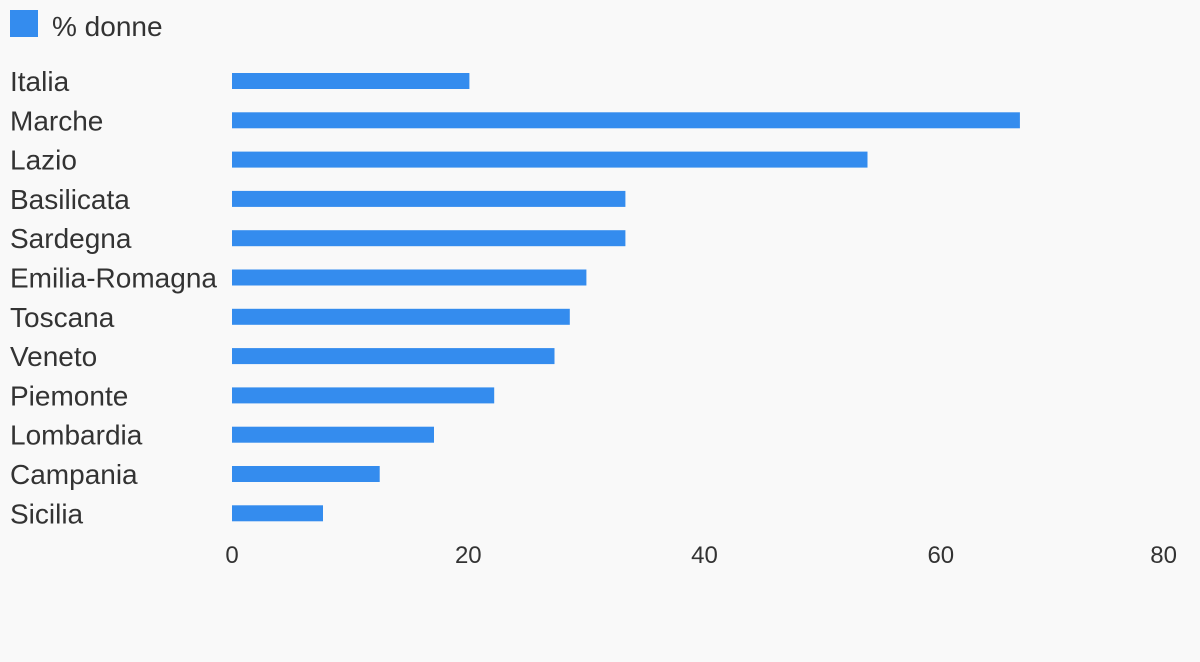  Describe the element at coordinates (107, 26) in the screenshot. I see `legend-label: % donne` at that location.